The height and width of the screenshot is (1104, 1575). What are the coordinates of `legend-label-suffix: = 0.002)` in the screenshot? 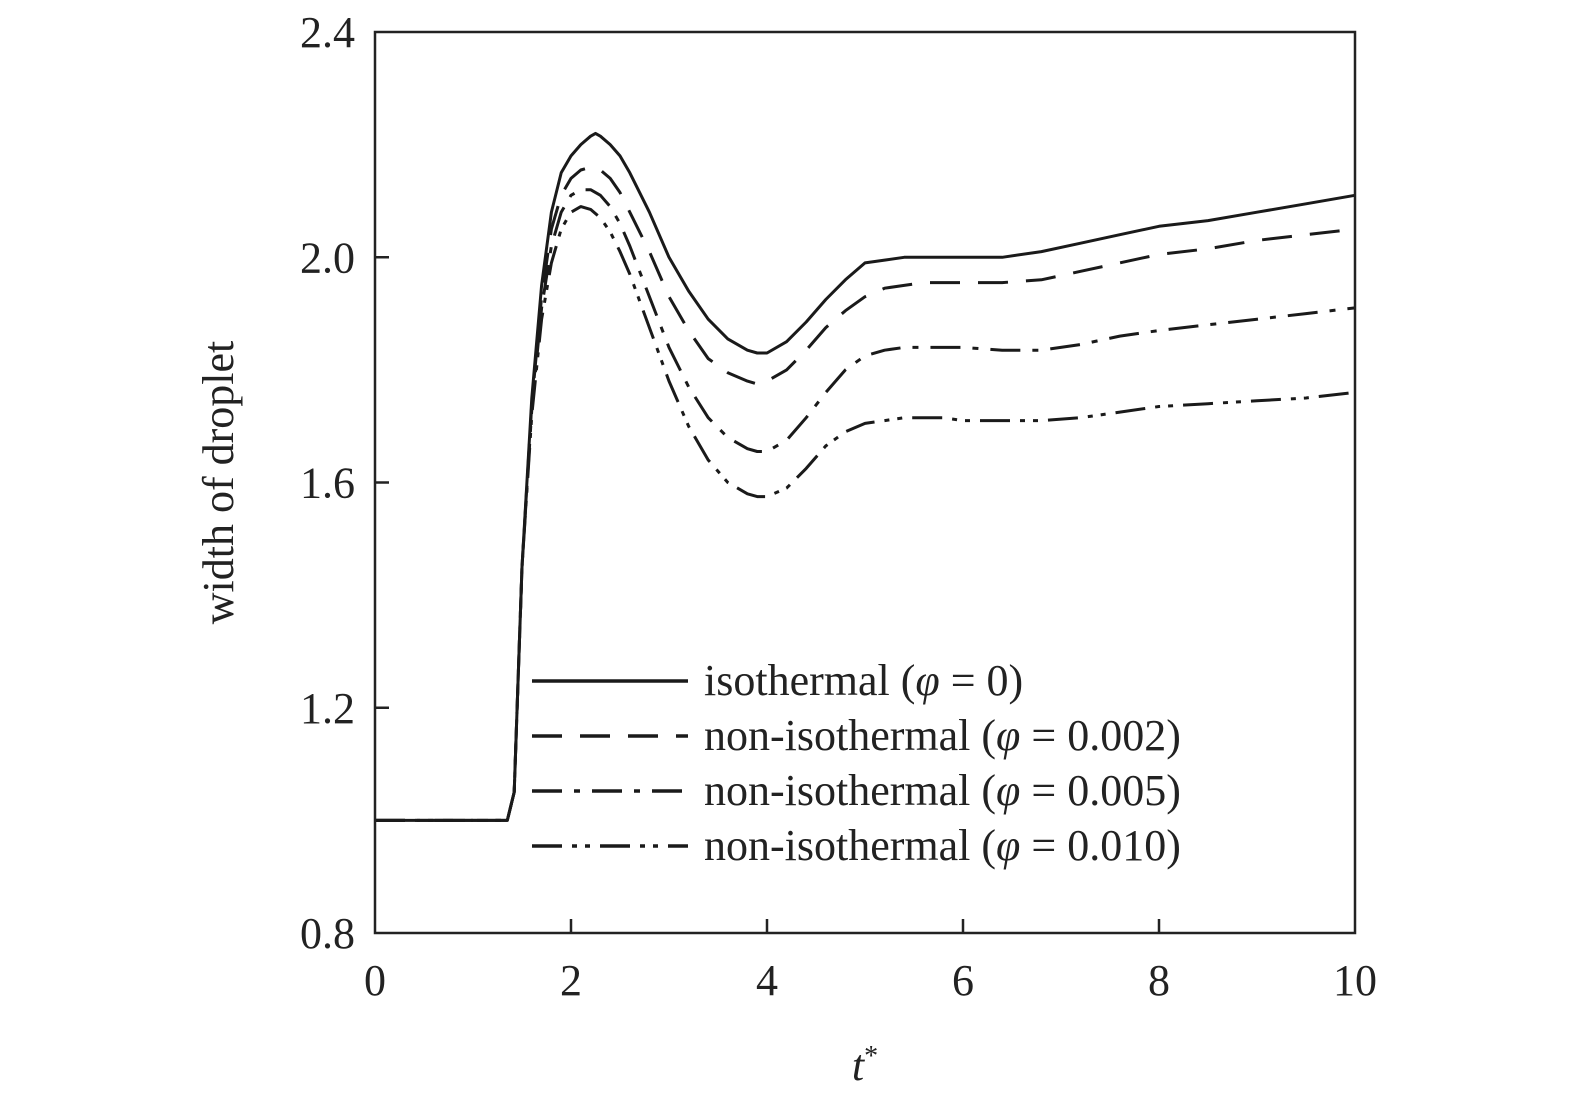 It's located at (1100, 735).